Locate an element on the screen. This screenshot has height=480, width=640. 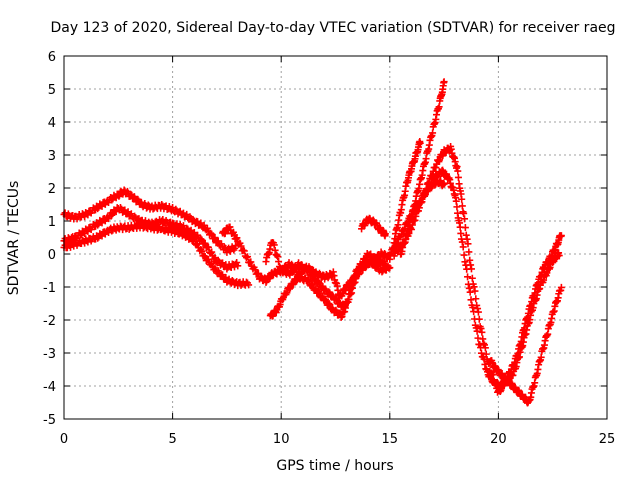
y-tick-label: 3 is located at coordinates (52, 156).